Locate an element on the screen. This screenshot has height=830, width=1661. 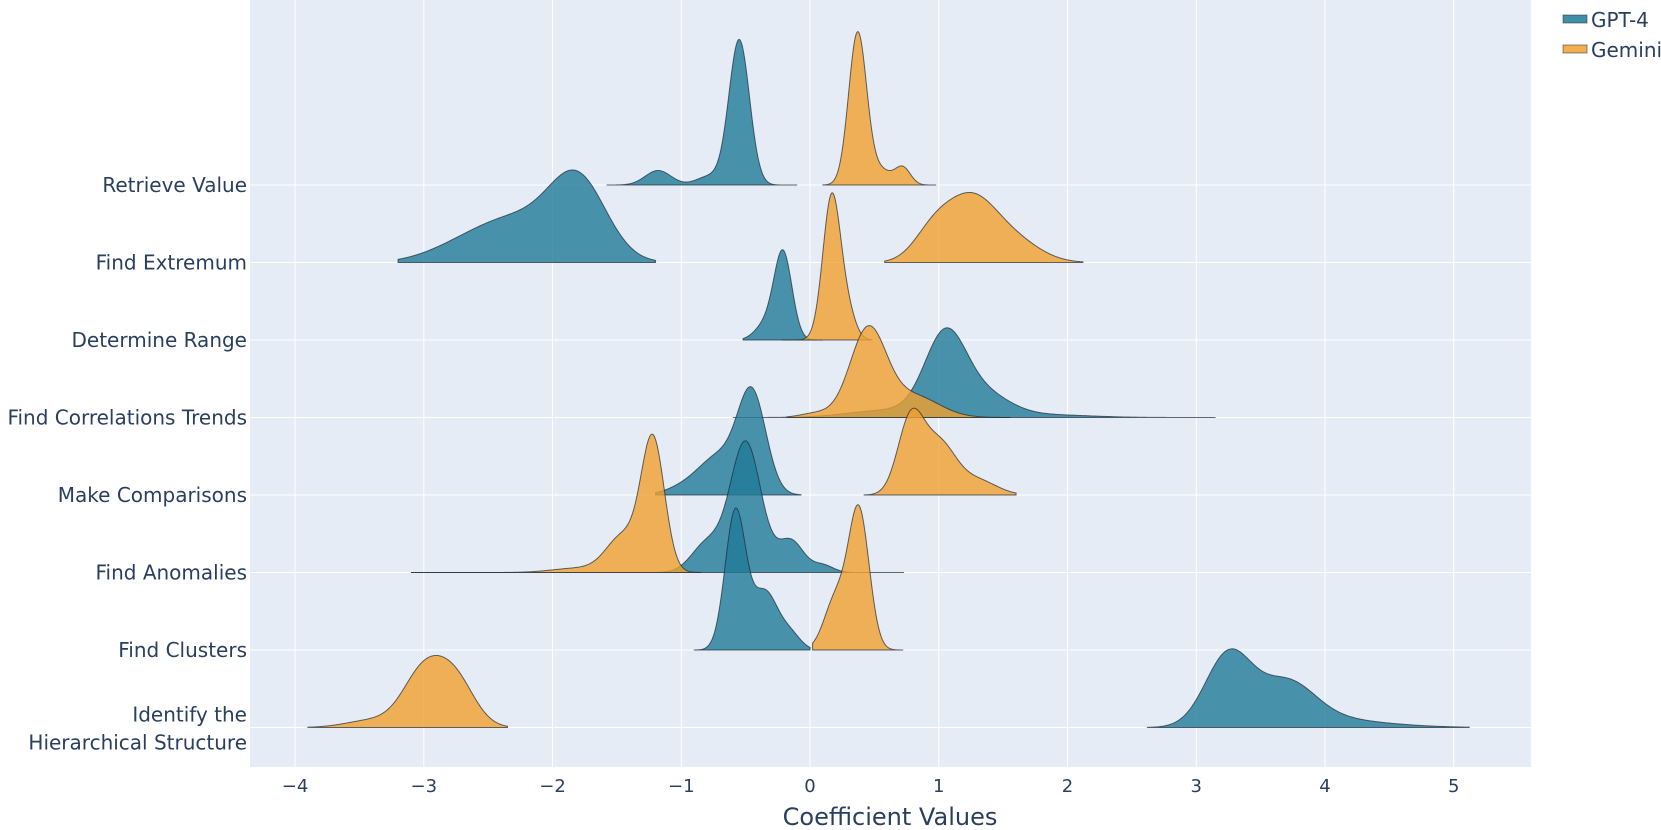
legend-label: Gemini is located at coordinates (1626, 50).